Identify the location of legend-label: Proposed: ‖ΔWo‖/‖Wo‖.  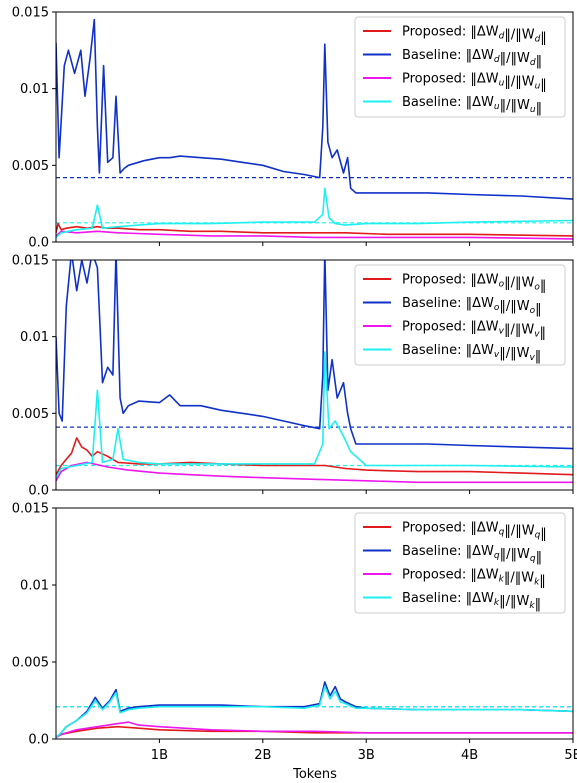
(474, 283).